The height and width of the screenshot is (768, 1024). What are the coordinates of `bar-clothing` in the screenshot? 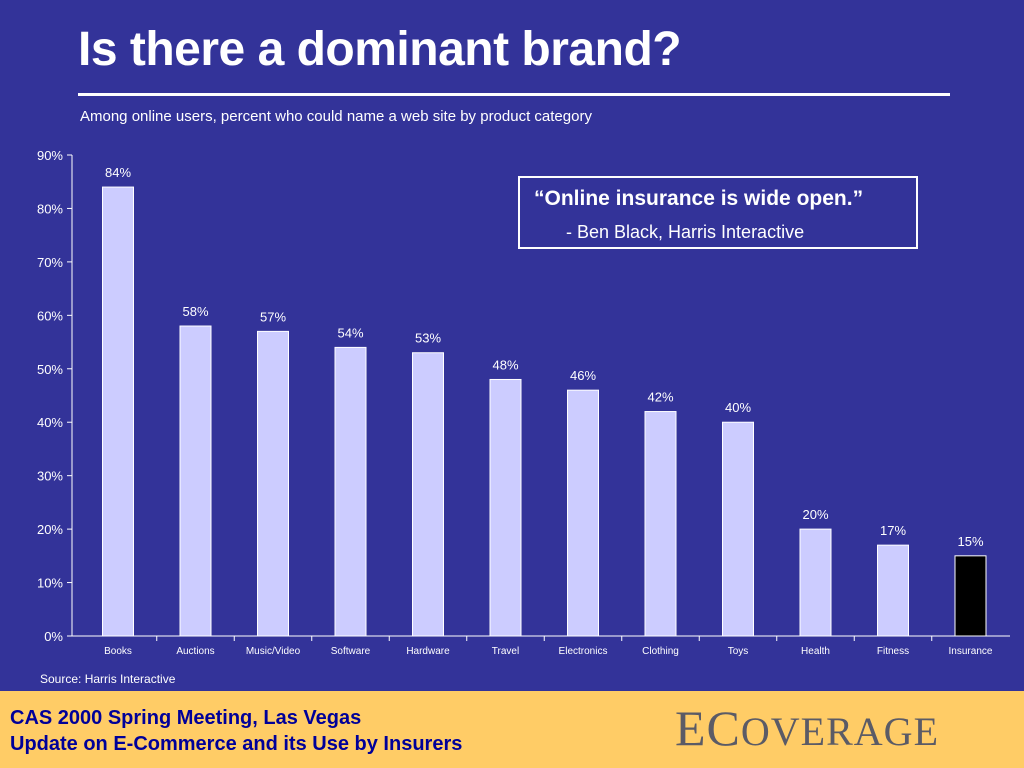 It's located at (660, 524).